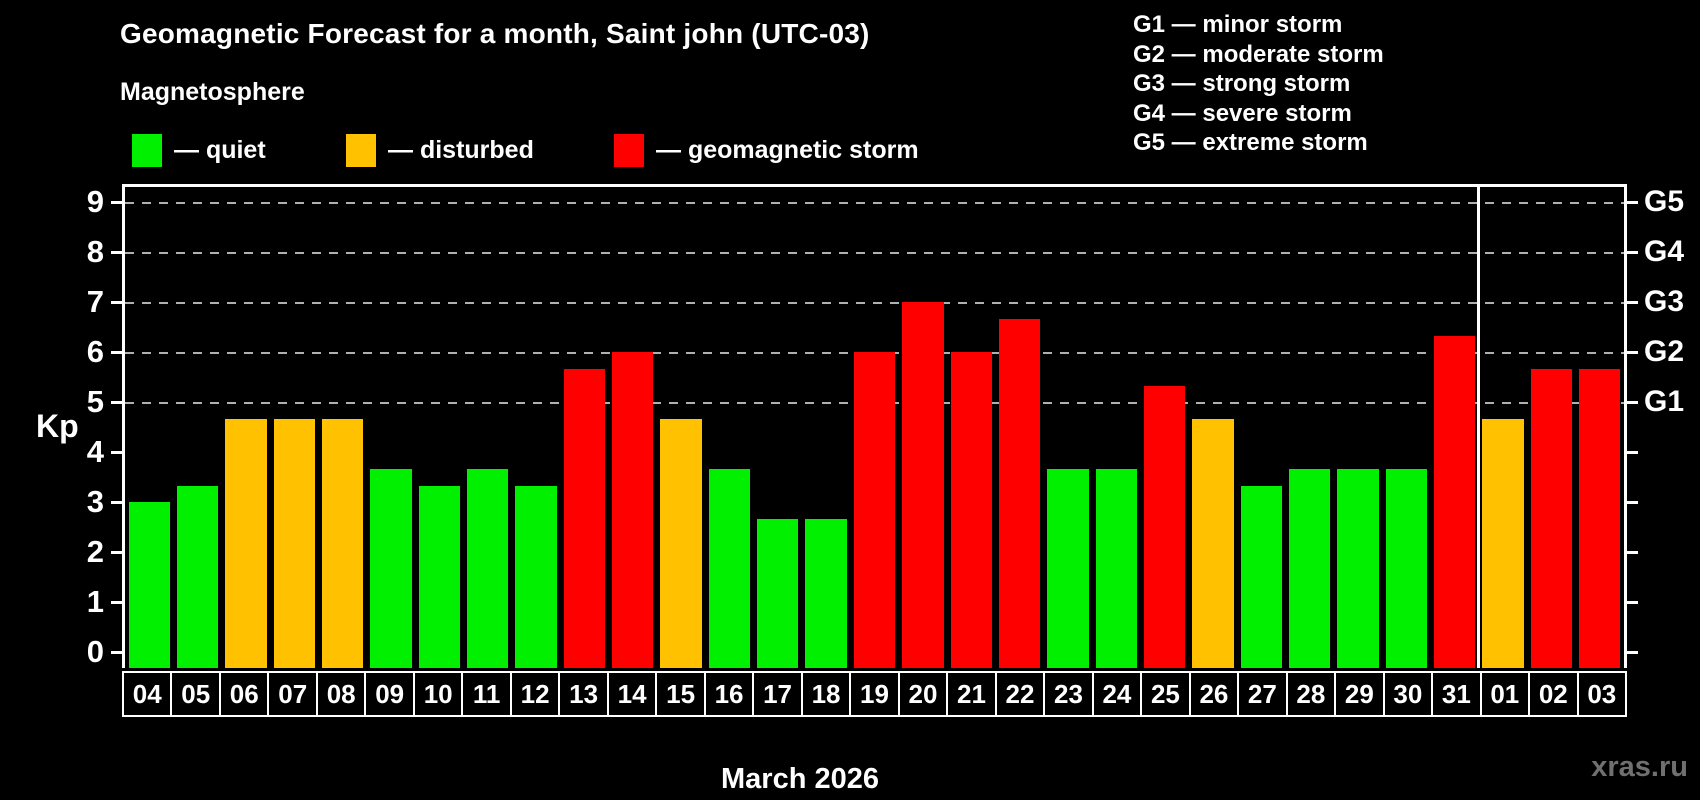 The height and width of the screenshot is (800, 1700). What do you see at coordinates (212, 92) in the screenshot?
I see `magnetosphere-label: Magnetosphere` at bounding box center [212, 92].